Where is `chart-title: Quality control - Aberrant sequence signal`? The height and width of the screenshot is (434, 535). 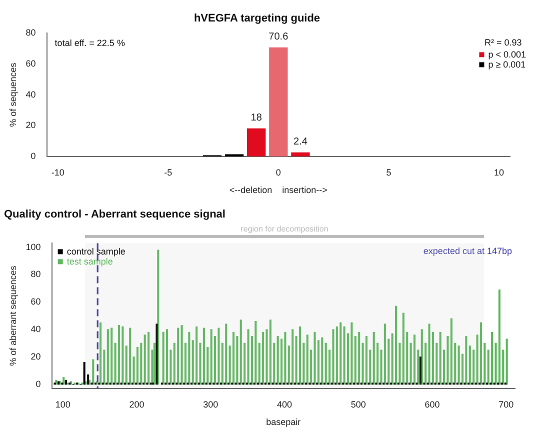
chart-title: Quality control - Aberrant sequence signal is located at coordinates (115, 214).